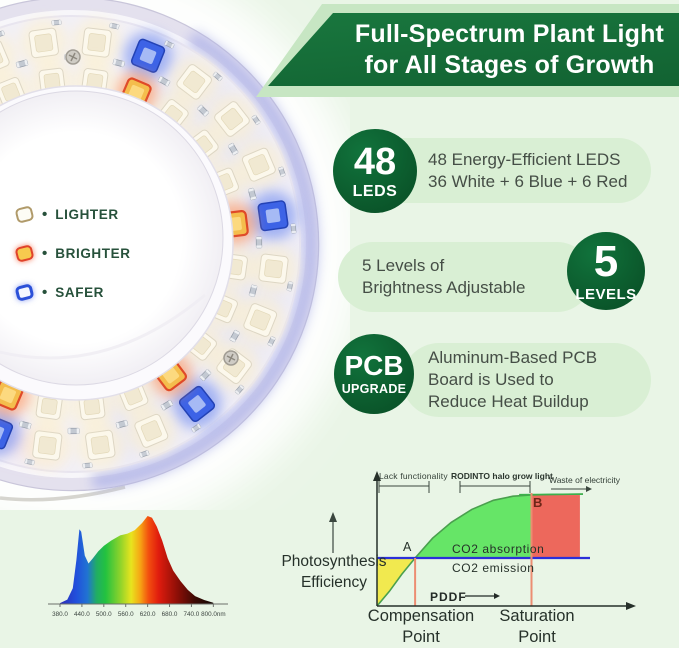 The image size is (679, 648). What do you see at coordinates (213, 614) in the screenshot?
I see `spectrum-tick-label: 800.0nm` at bounding box center [213, 614].